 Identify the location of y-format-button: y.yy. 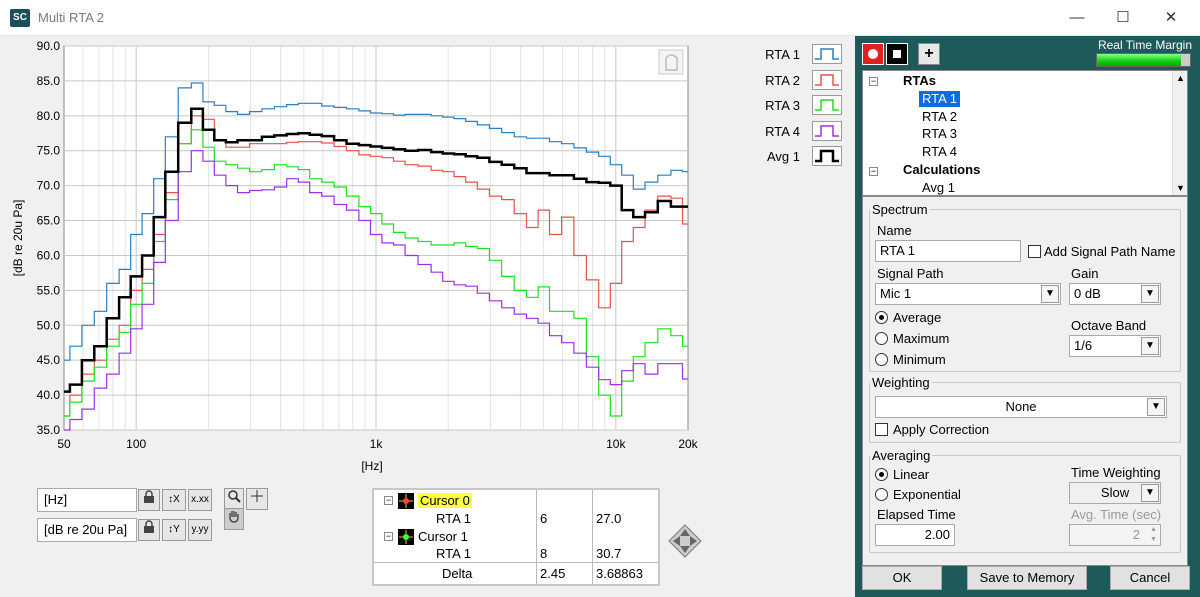
(200, 530).